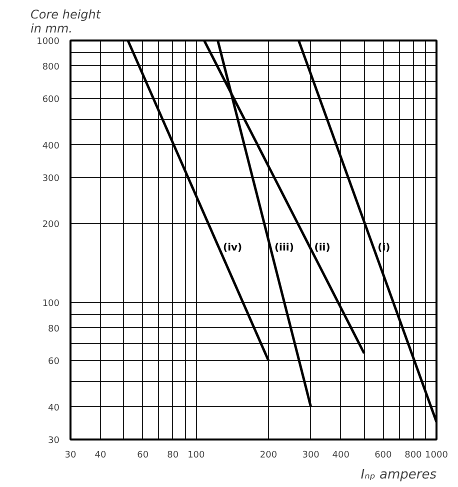 Image resolution: width=458 pixels, height=487 pixels. What do you see at coordinates (413, 455) in the screenshot?
I see `x-tick-label: 800` at bounding box center [413, 455].